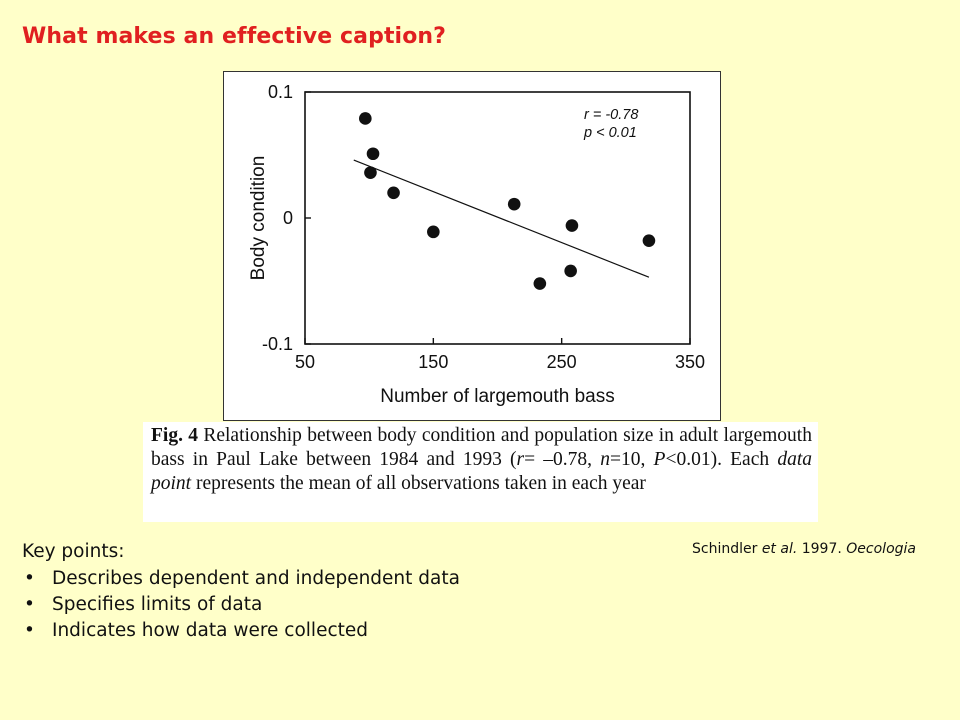 The width and height of the screenshot is (960, 720). Describe the element at coordinates (234, 36) in the screenshot. I see `slide-title: What makes an effective caption?` at that location.